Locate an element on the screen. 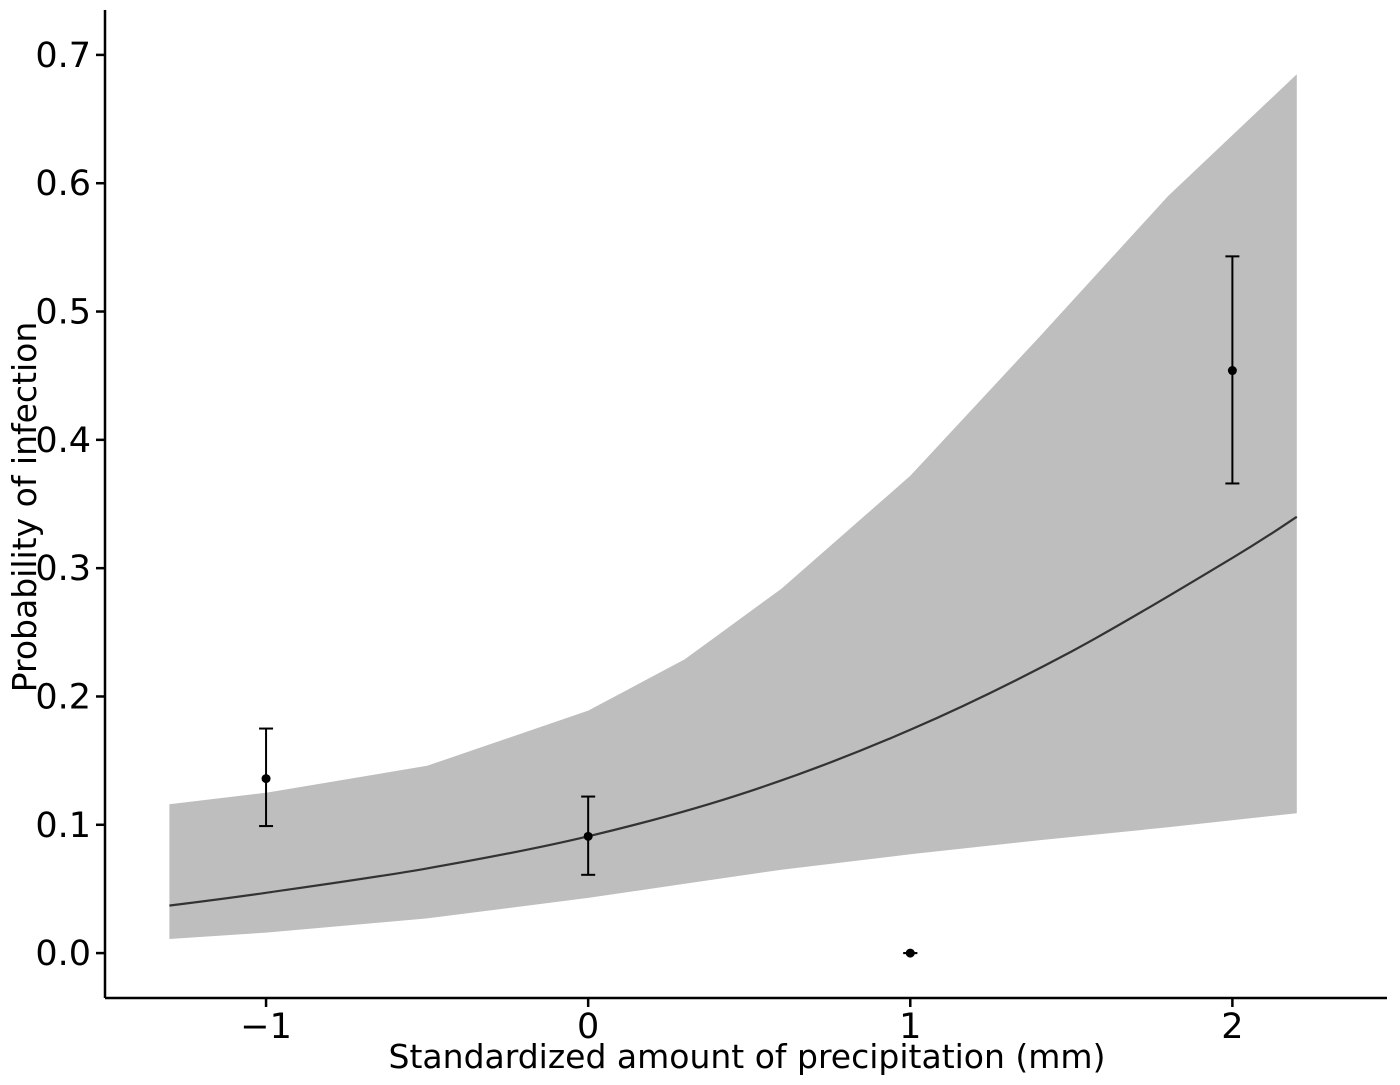 This screenshot has height=1085, width=1400. y-tick-label: 0.6 is located at coordinates (63, 184).